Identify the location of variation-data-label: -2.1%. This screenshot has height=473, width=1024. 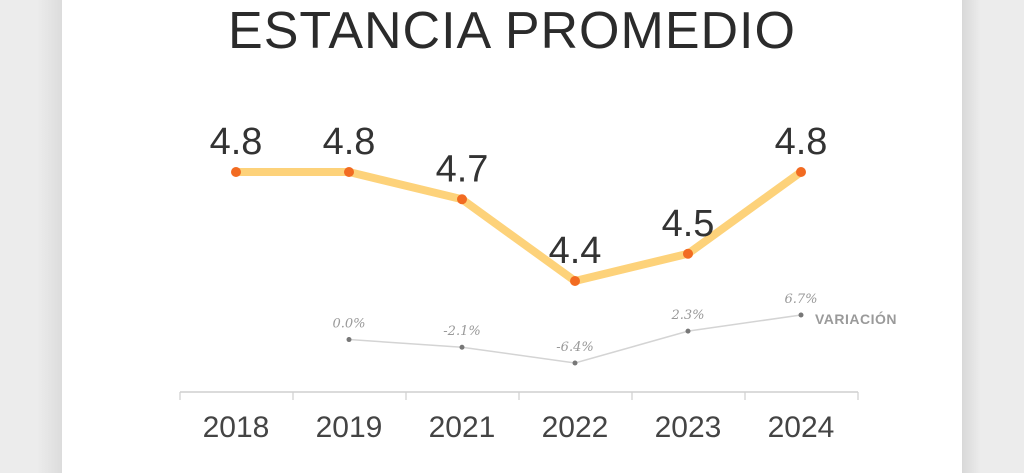
(461, 331).